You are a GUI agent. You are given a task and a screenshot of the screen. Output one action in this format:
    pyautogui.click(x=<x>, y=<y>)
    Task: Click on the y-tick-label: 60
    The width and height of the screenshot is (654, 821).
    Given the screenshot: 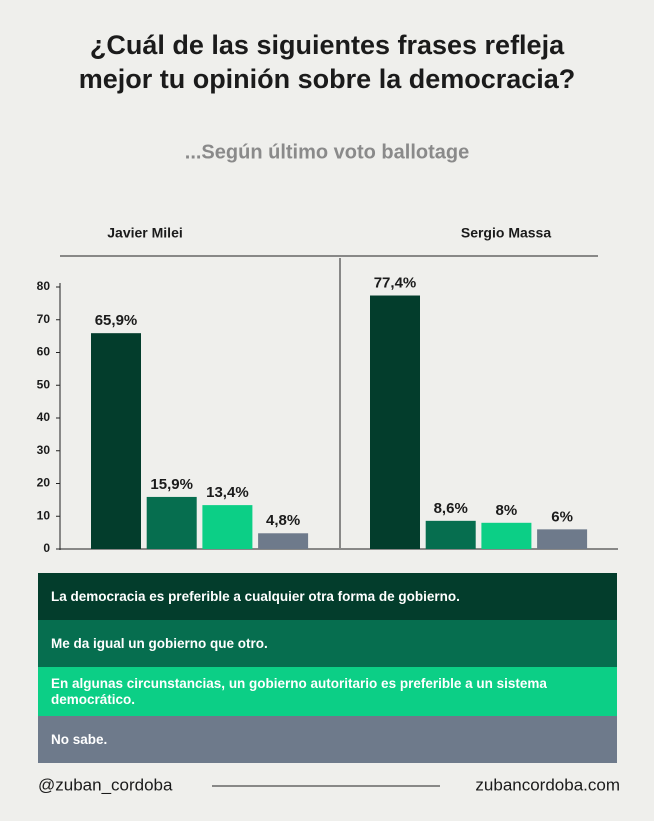 What is the action you would take?
    pyautogui.click(x=44, y=352)
    